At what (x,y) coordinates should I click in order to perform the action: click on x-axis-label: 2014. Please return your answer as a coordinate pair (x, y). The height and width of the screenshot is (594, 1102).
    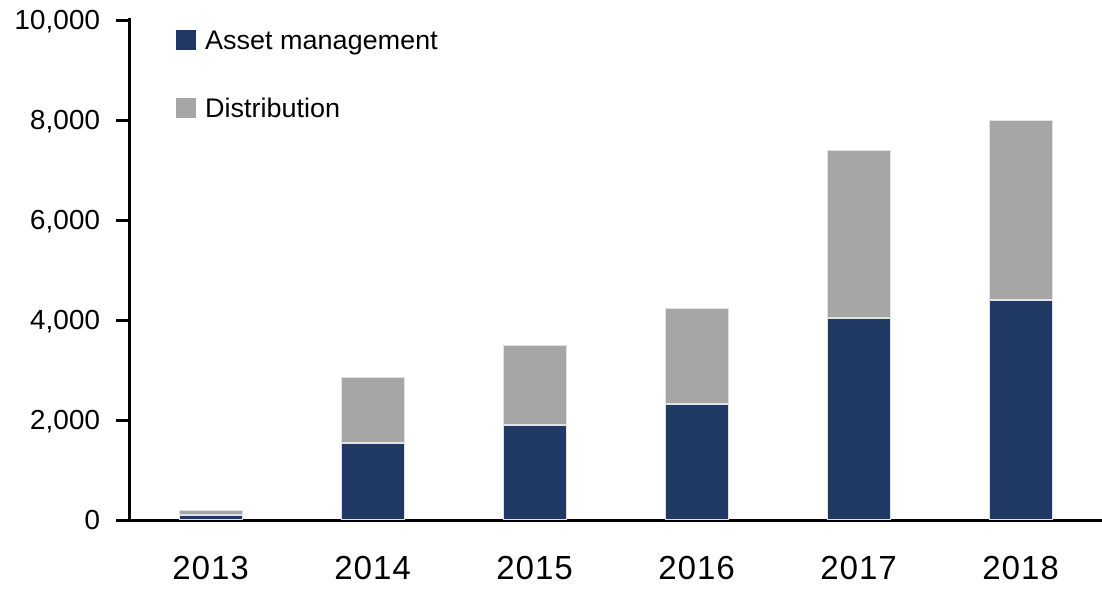
    Looking at the image, I should click on (373, 567).